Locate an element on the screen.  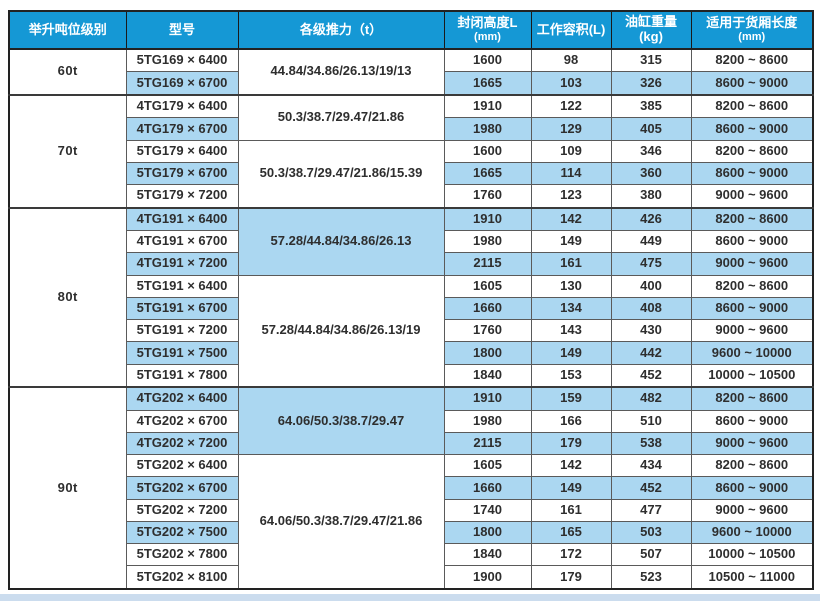
cargo-length-cell: 10000 ~ 10500 is located at coordinates (752, 375).